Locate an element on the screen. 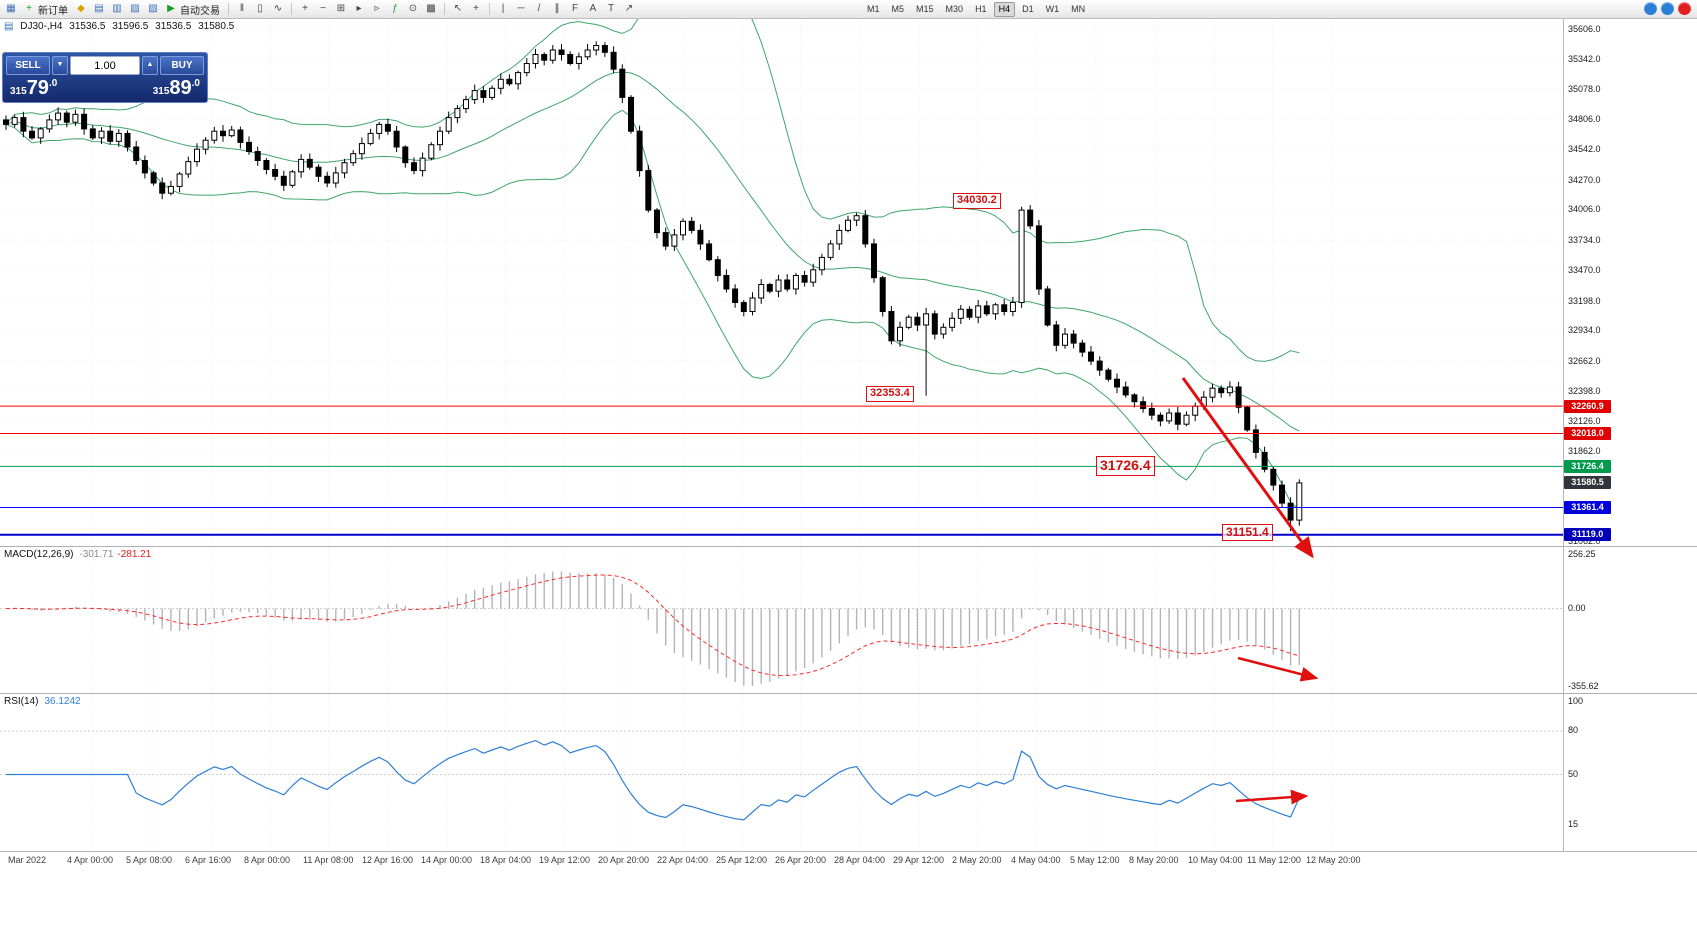 The width and height of the screenshot is (1697, 940). buy-price-prefix: 315 is located at coordinates (161, 91).